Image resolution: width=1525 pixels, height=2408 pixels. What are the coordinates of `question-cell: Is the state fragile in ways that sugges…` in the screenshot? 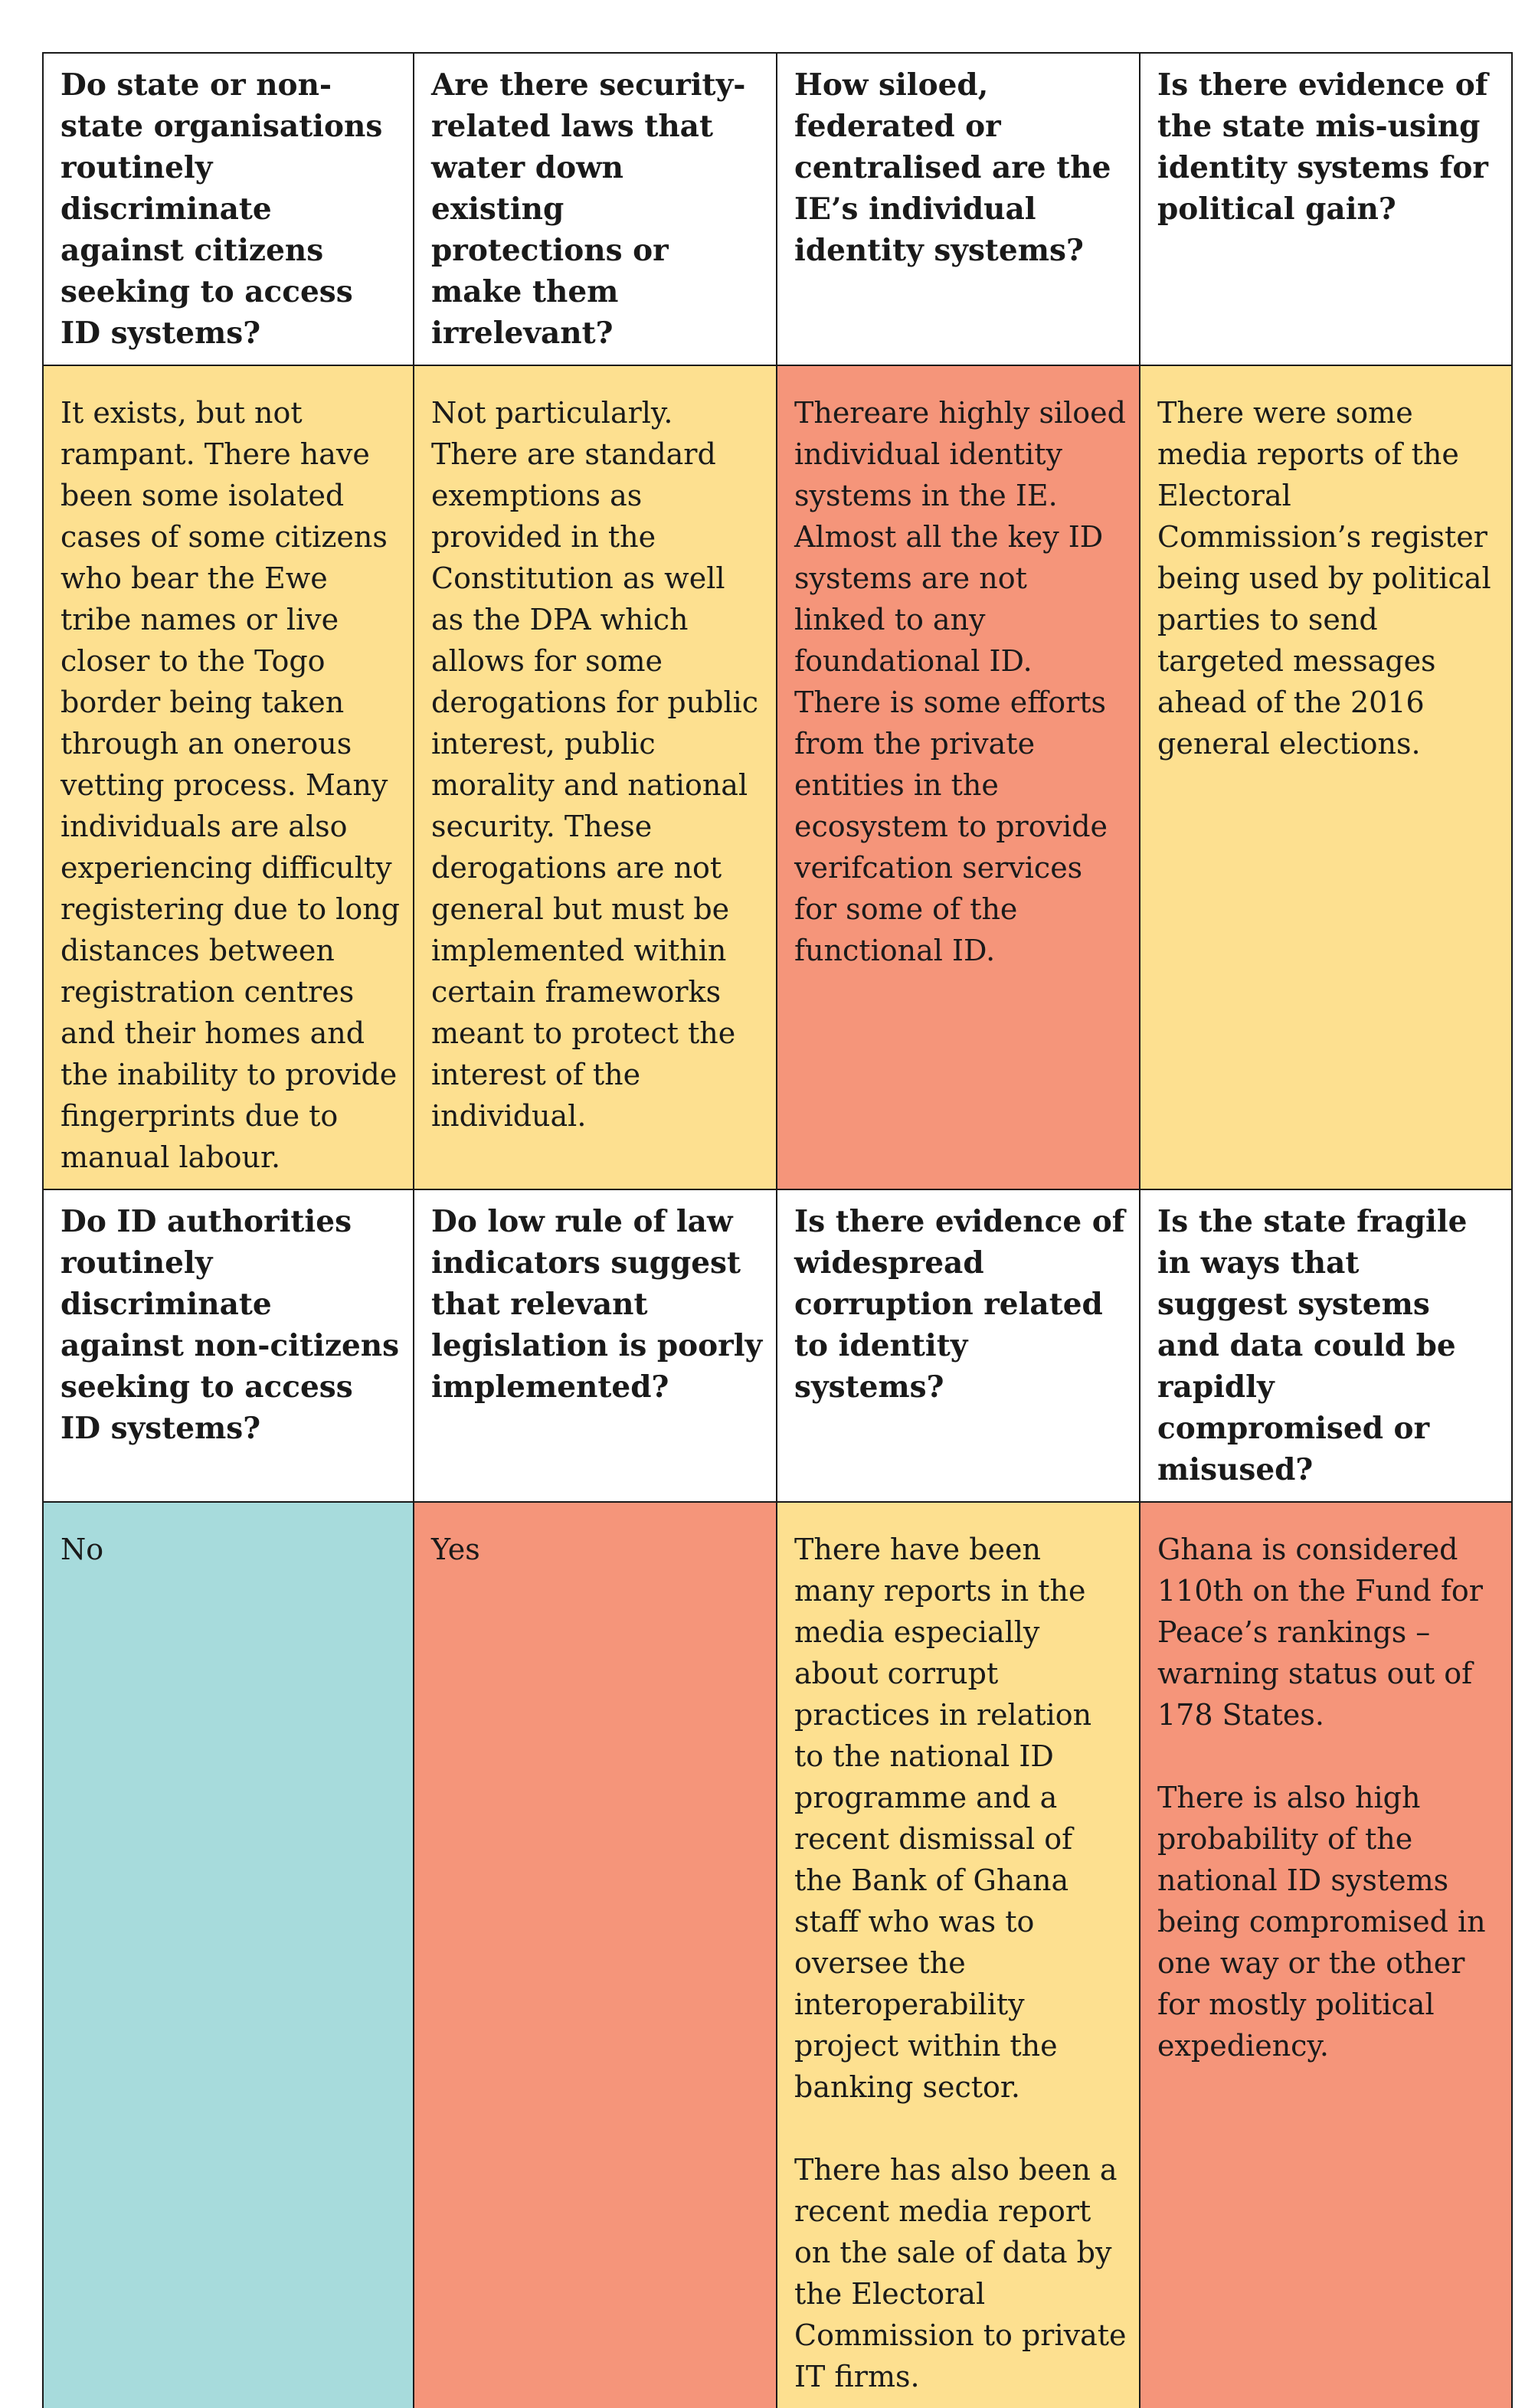 It's located at (1326, 1346).